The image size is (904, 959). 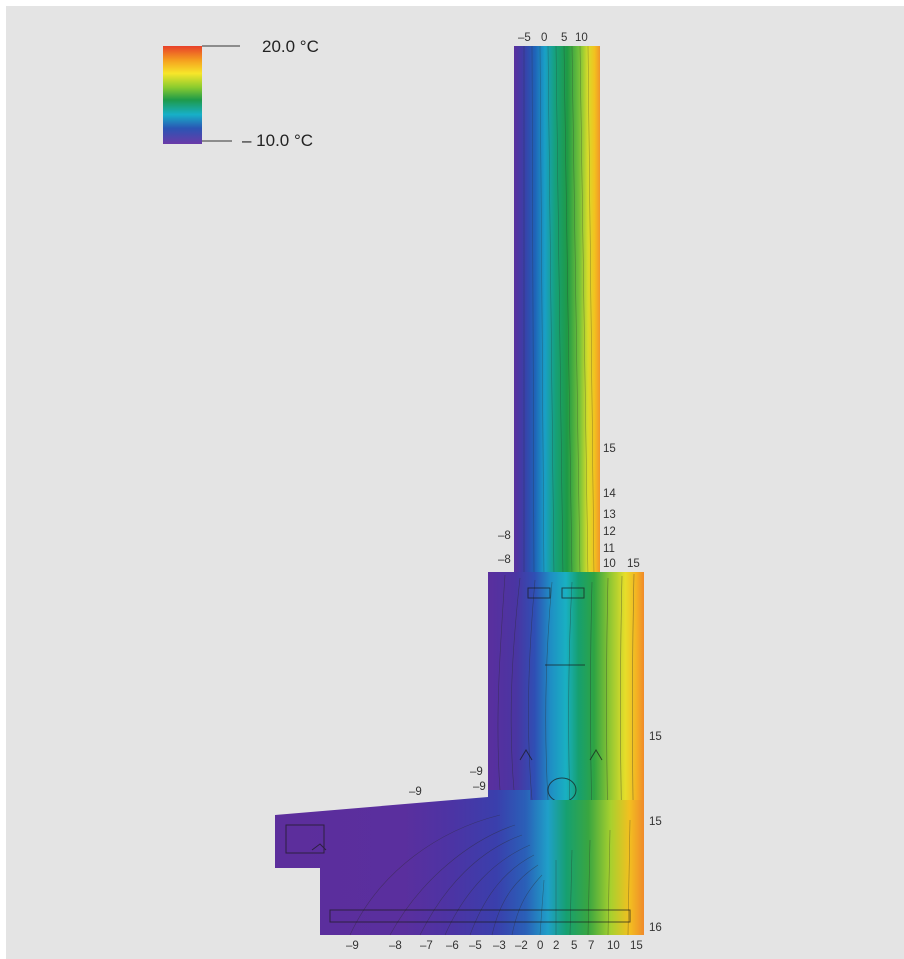 I want to click on right-glazing-label: 13, so click(x=609, y=515).